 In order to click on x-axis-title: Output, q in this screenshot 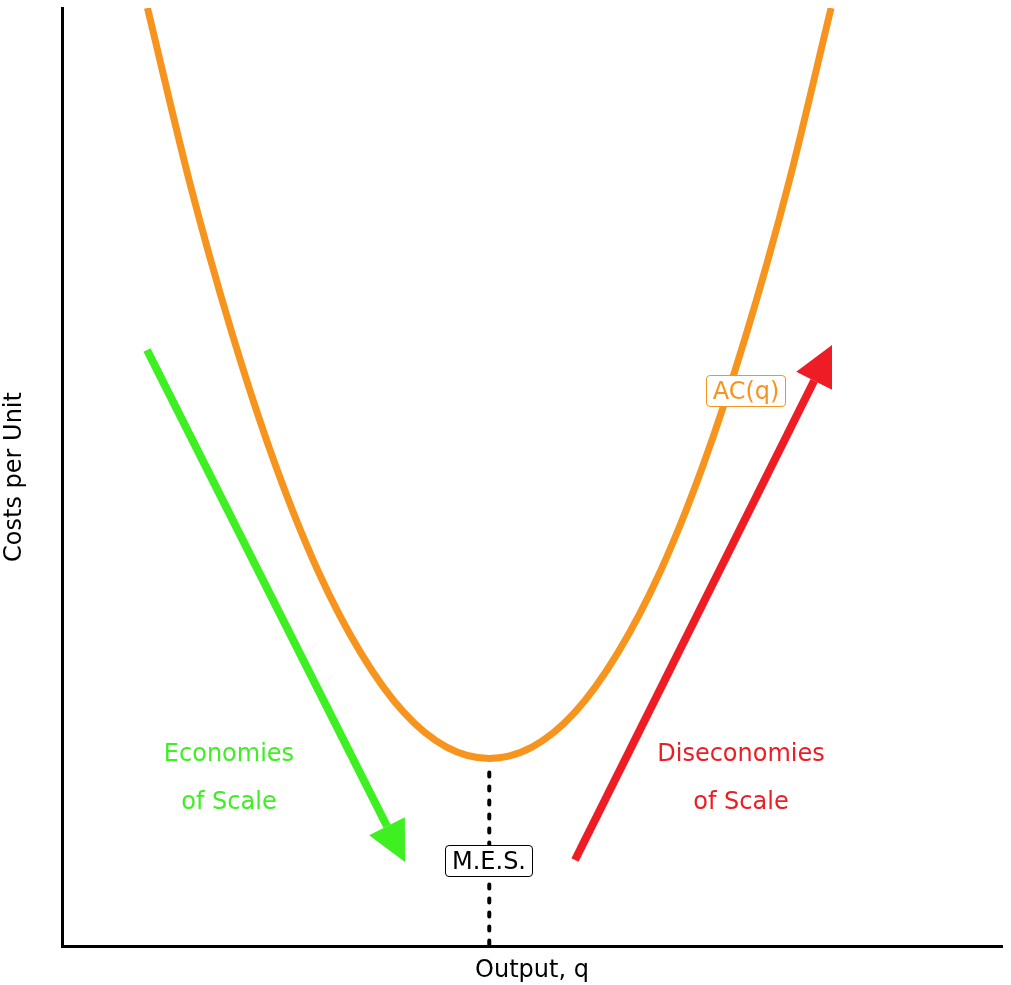, I will do `click(532, 968)`.